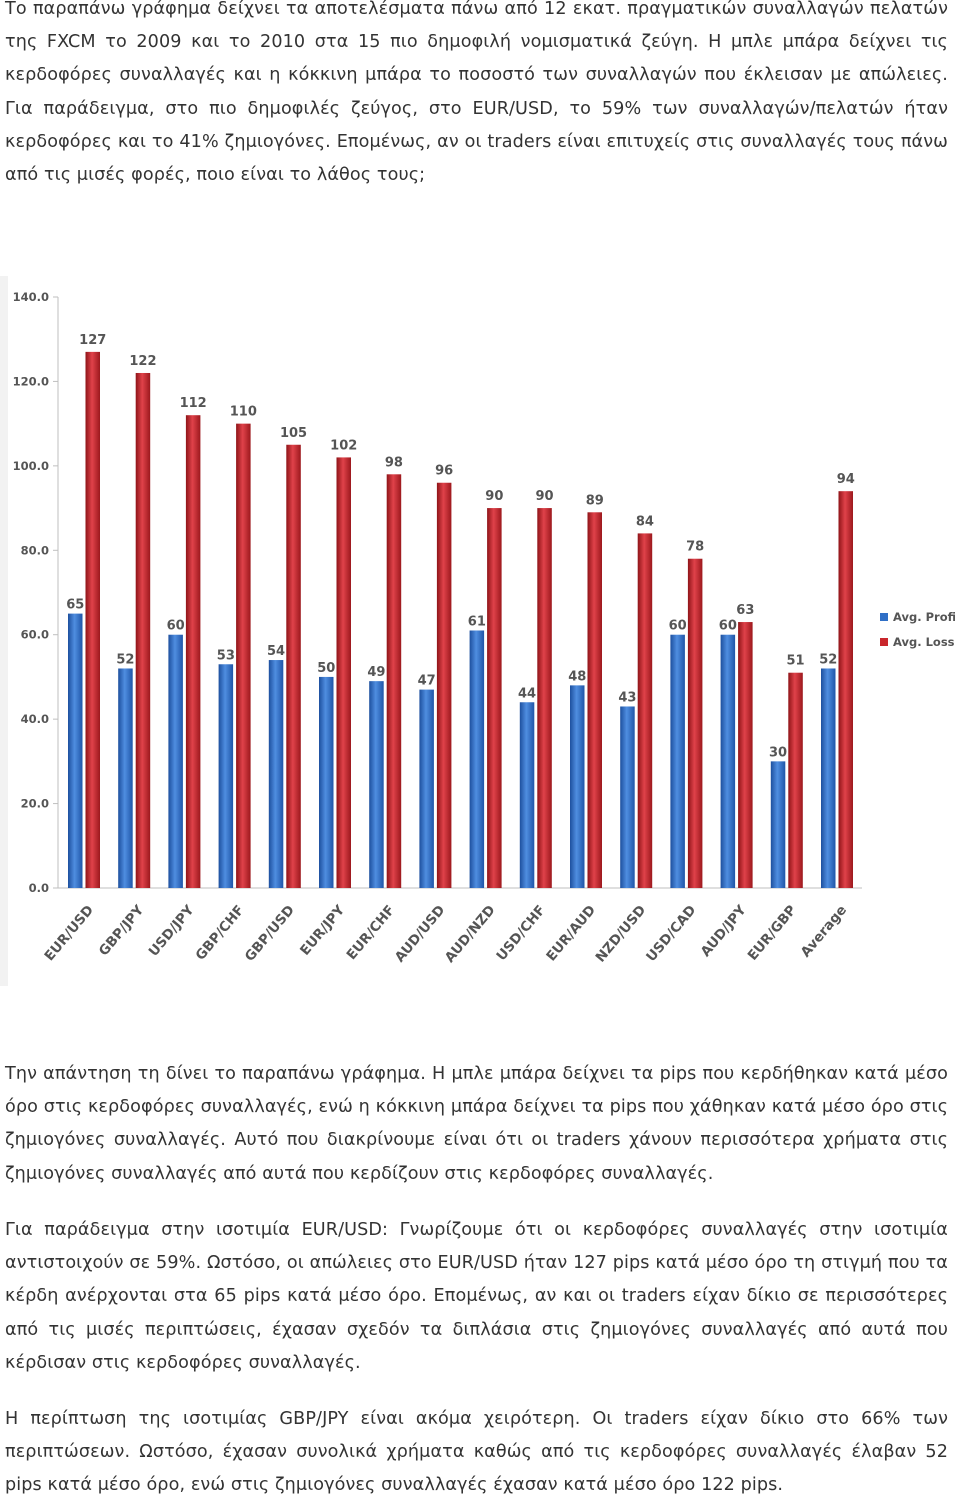 This screenshot has width=960, height=1503. What do you see at coordinates (796, 661) in the screenshot?
I see `data-label-loss: 51` at bounding box center [796, 661].